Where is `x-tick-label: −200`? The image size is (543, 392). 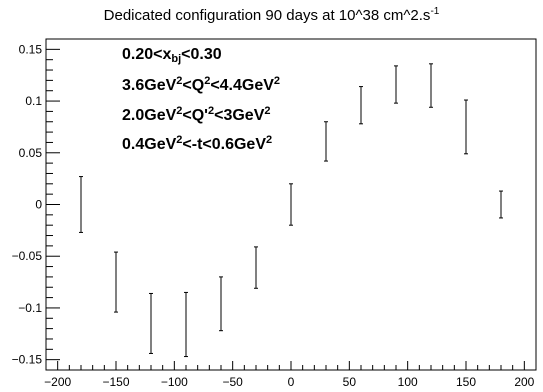 x-tick-label: −200 is located at coordinates (57, 382).